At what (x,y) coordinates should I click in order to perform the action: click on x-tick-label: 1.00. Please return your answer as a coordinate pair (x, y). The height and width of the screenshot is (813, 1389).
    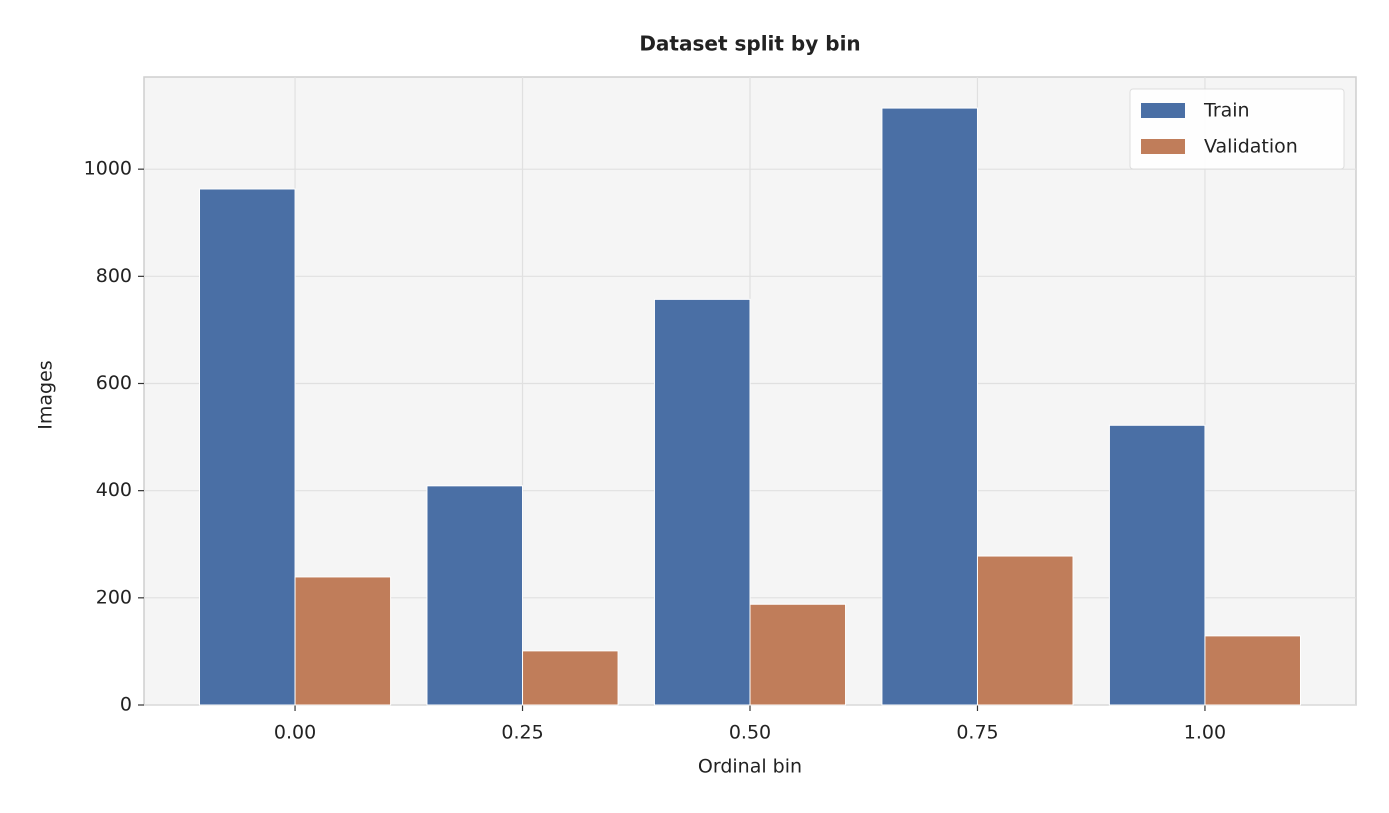
    Looking at the image, I should click on (1205, 733).